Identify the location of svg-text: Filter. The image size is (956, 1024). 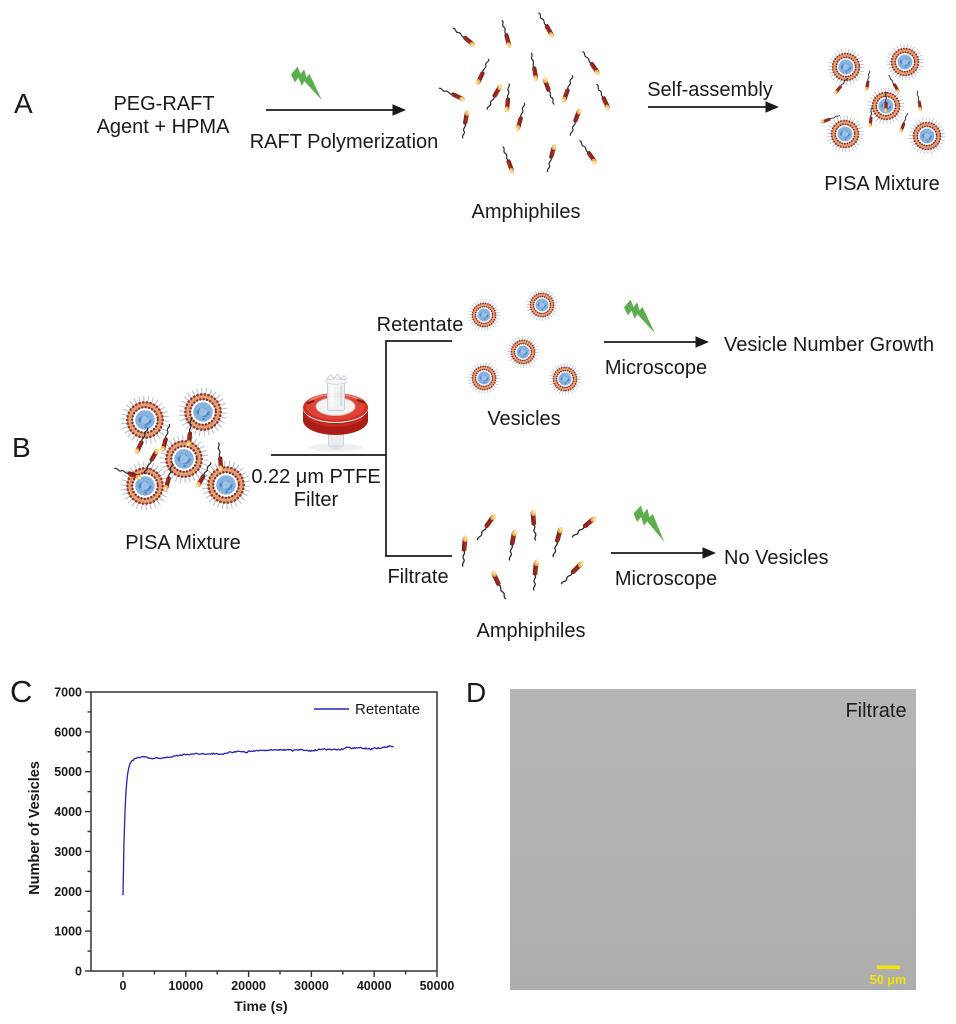
(316, 500).